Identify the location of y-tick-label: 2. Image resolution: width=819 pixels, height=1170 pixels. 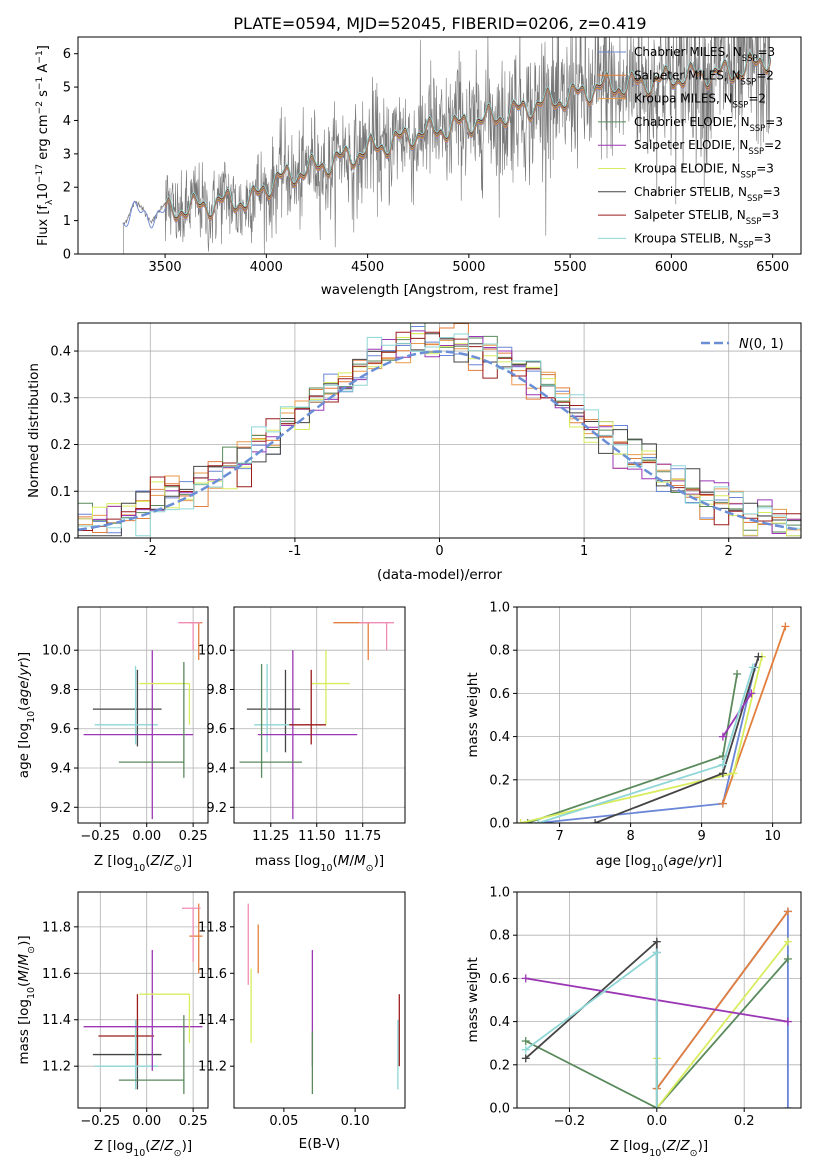
(67, 188).